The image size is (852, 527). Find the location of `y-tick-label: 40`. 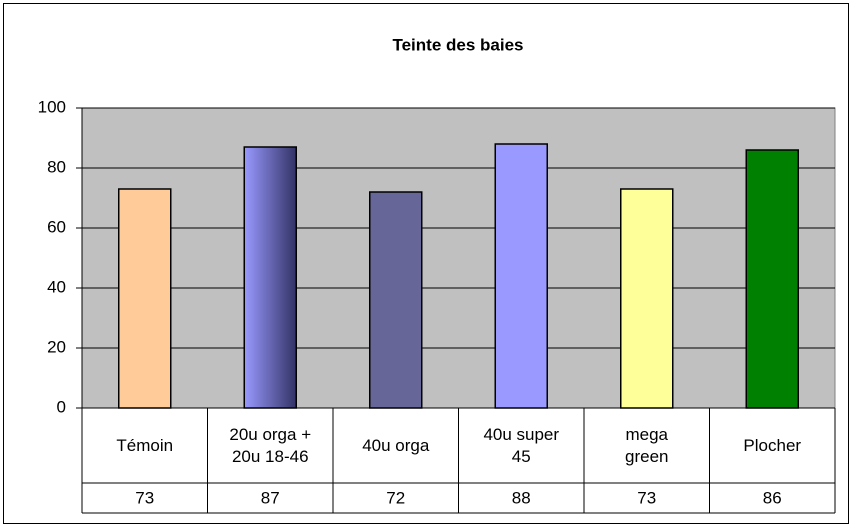

y-tick-label: 40 is located at coordinates (56, 286).